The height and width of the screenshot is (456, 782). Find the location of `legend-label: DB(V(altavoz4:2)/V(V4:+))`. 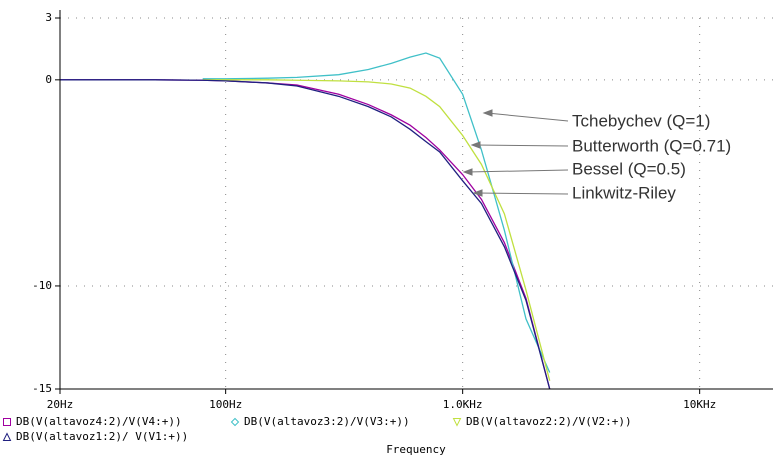

legend-label: DB(V(altavoz4:2)/V(V4:+)) is located at coordinates (99, 421).